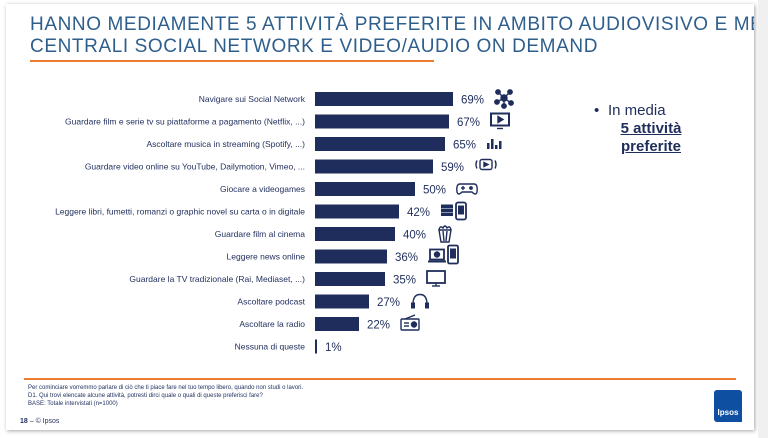  I want to click on gamepad-icon, so click(467, 189).